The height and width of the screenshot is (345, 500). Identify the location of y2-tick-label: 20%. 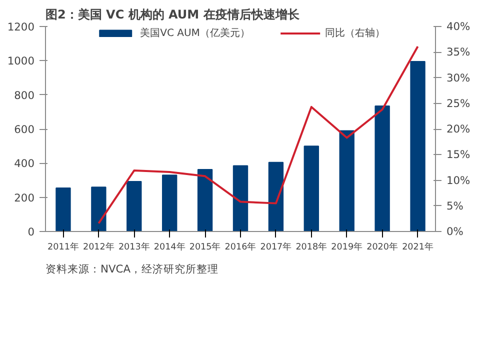
(458, 129).